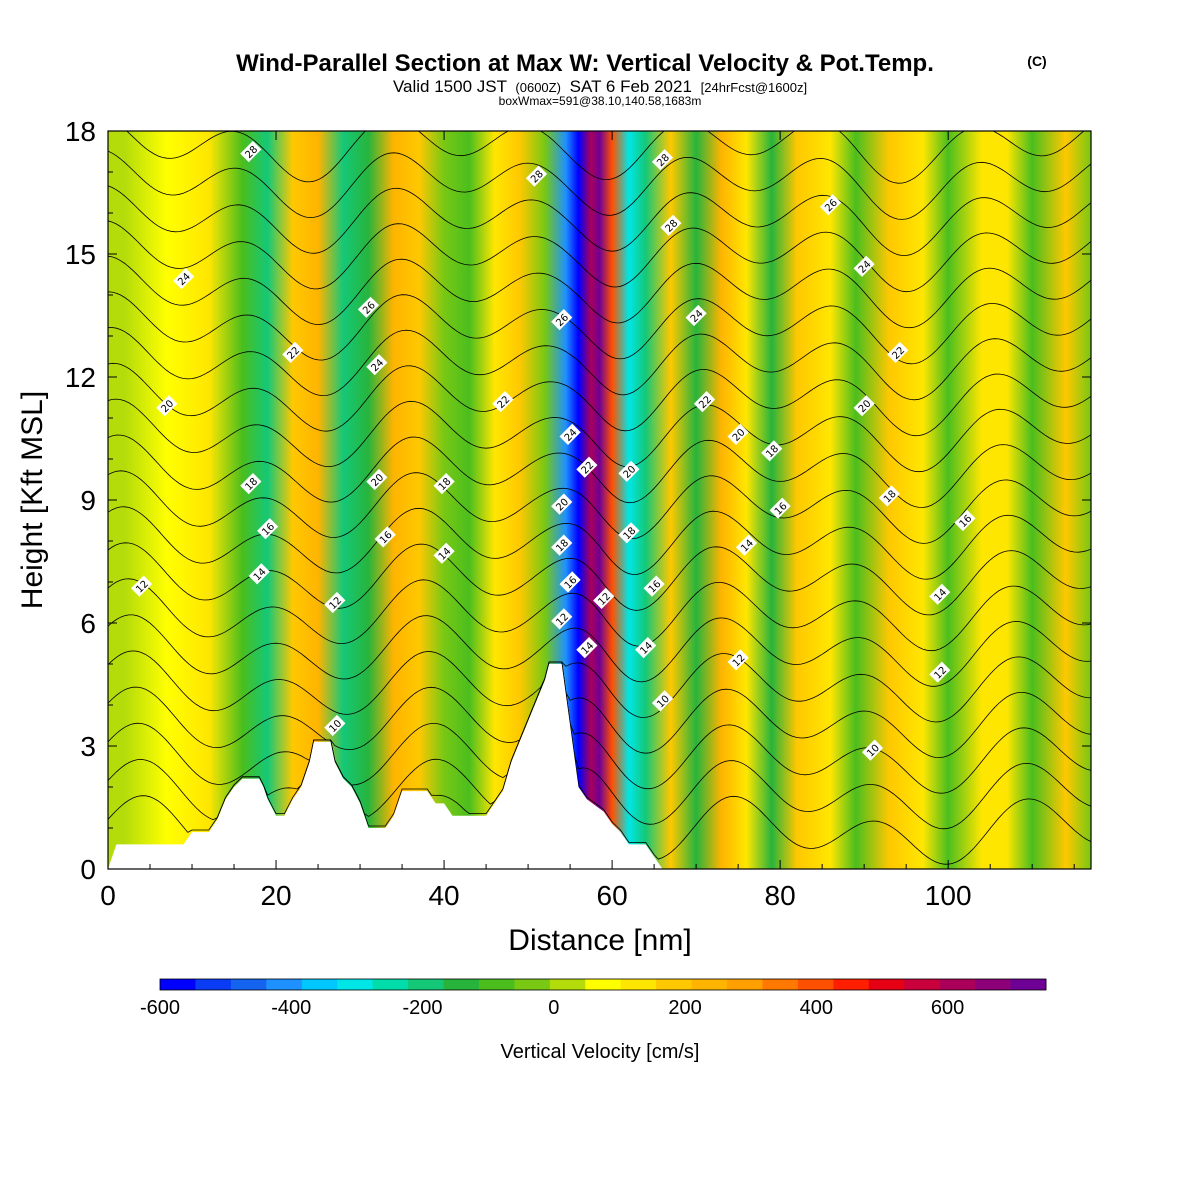 The width and height of the screenshot is (1200, 1200). What do you see at coordinates (1036, 61) in the screenshot?
I see `chart-title-suffix: (C)` at bounding box center [1036, 61].